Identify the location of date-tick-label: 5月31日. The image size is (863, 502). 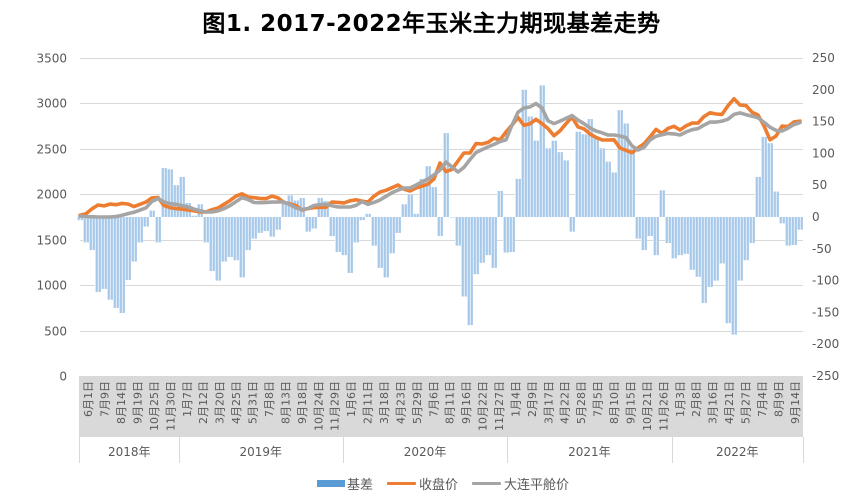
(253, 402).